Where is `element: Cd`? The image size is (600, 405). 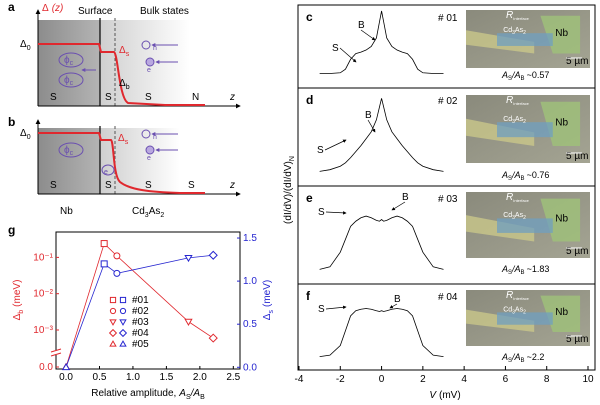 element: Cd is located at coordinates (507, 119).